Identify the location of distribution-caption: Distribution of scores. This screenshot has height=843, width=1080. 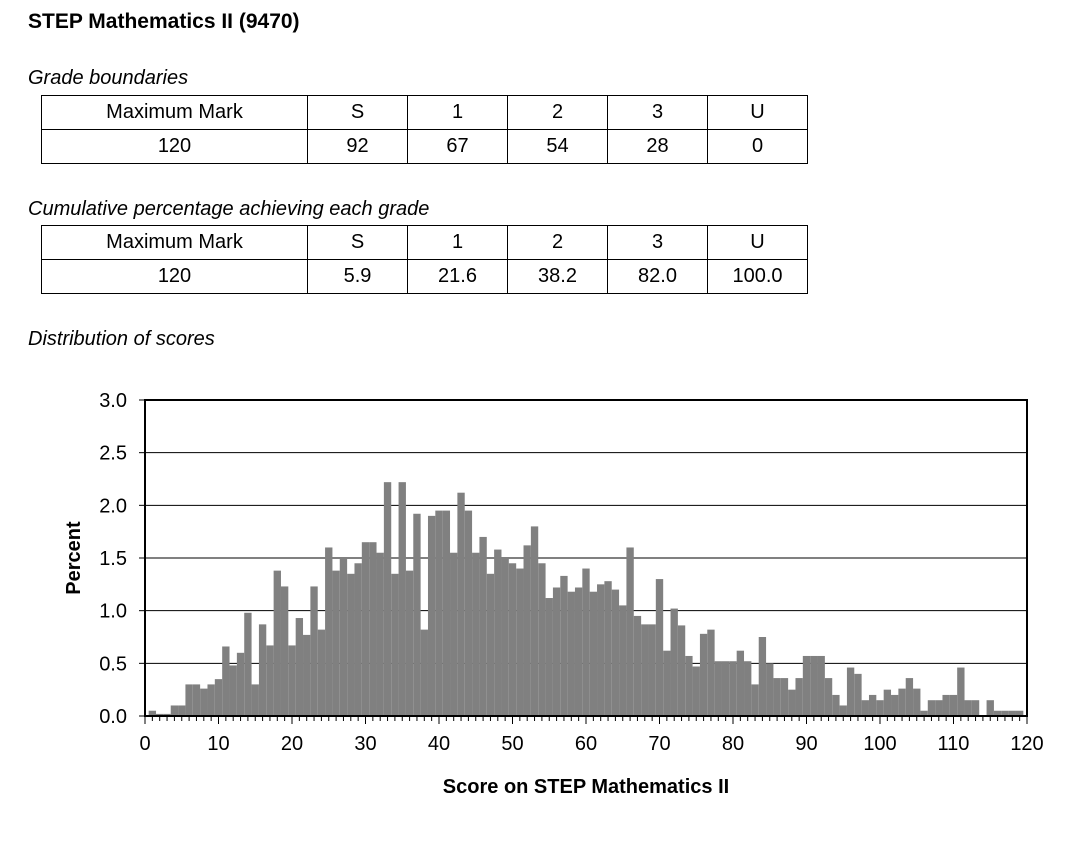
(121, 339).